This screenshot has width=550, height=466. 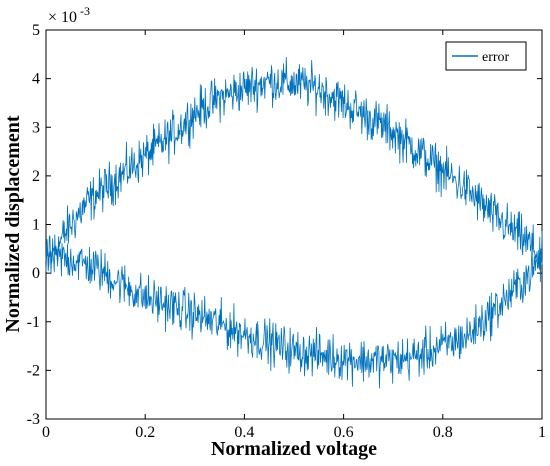 I want to click on y-tick-label: 1, so click(x=36, y=225).